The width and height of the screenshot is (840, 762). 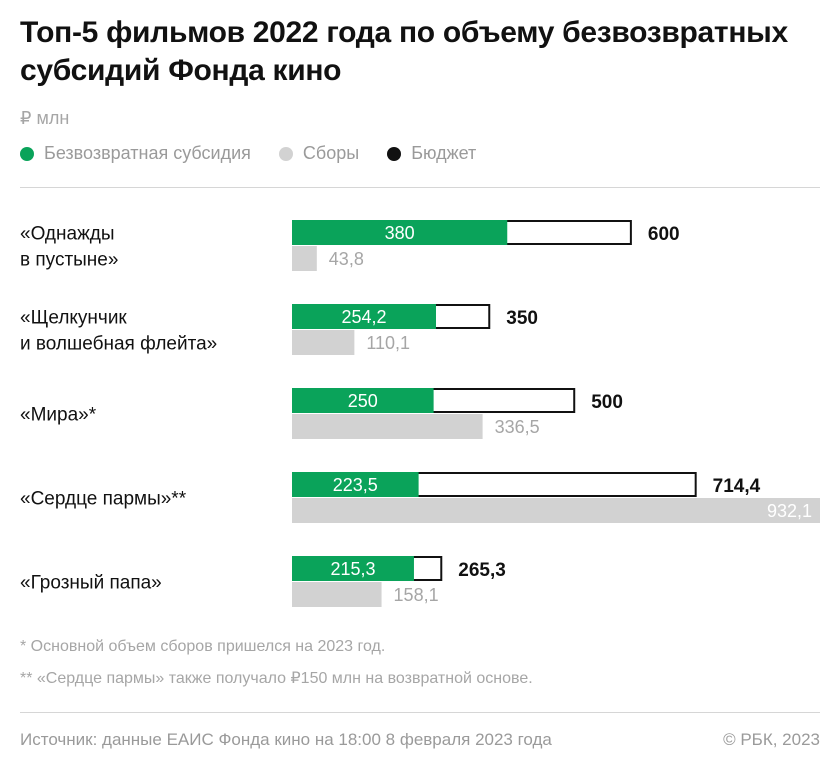 What do you see at coordinates (69, 260) in the screenshot?
I see `category-label: в пустыне»` at bounding box center [69, 260].